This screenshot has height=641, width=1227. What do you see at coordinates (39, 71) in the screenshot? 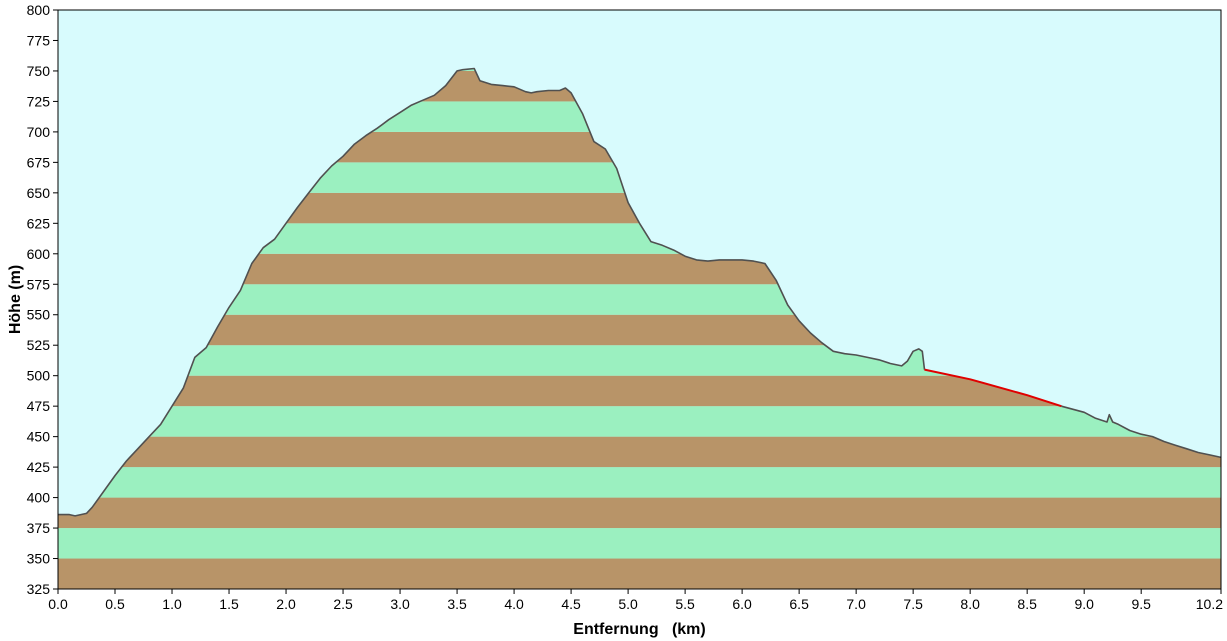
I see `y-tick-label: 750` at bounding box center [39, 71].